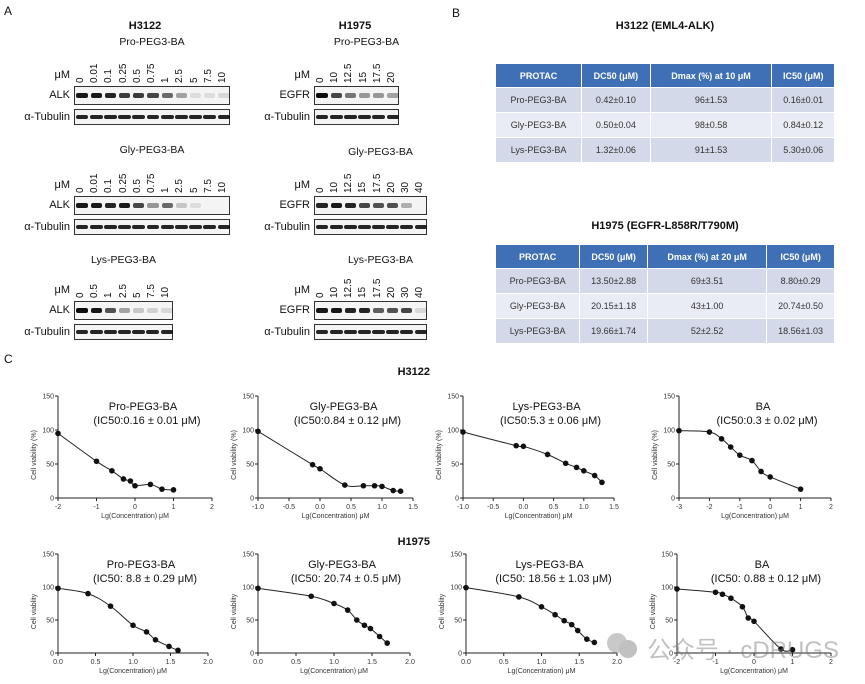  What do you see at coordinates (616, 125) in the screenshot?
I see `table-cell: 0.50±0.04` at bounding box center [616, 125].